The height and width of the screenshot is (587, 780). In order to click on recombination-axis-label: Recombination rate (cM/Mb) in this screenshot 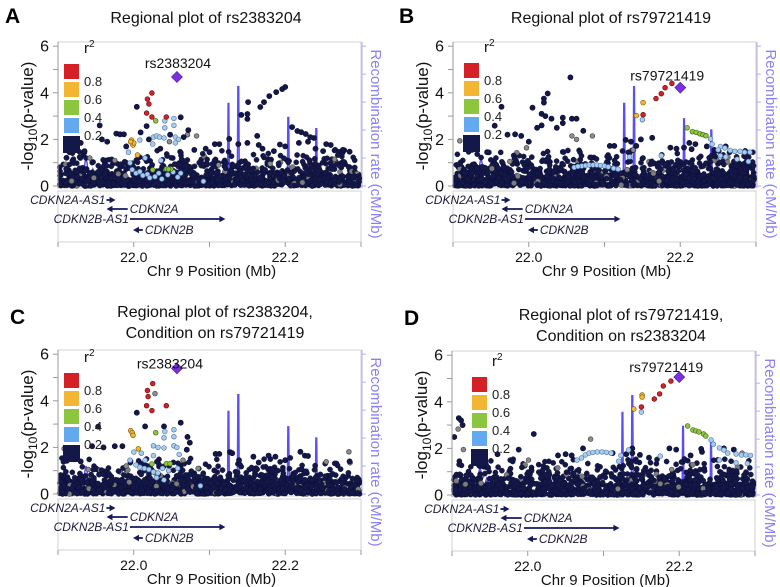, I will do `click(770, 143)`.